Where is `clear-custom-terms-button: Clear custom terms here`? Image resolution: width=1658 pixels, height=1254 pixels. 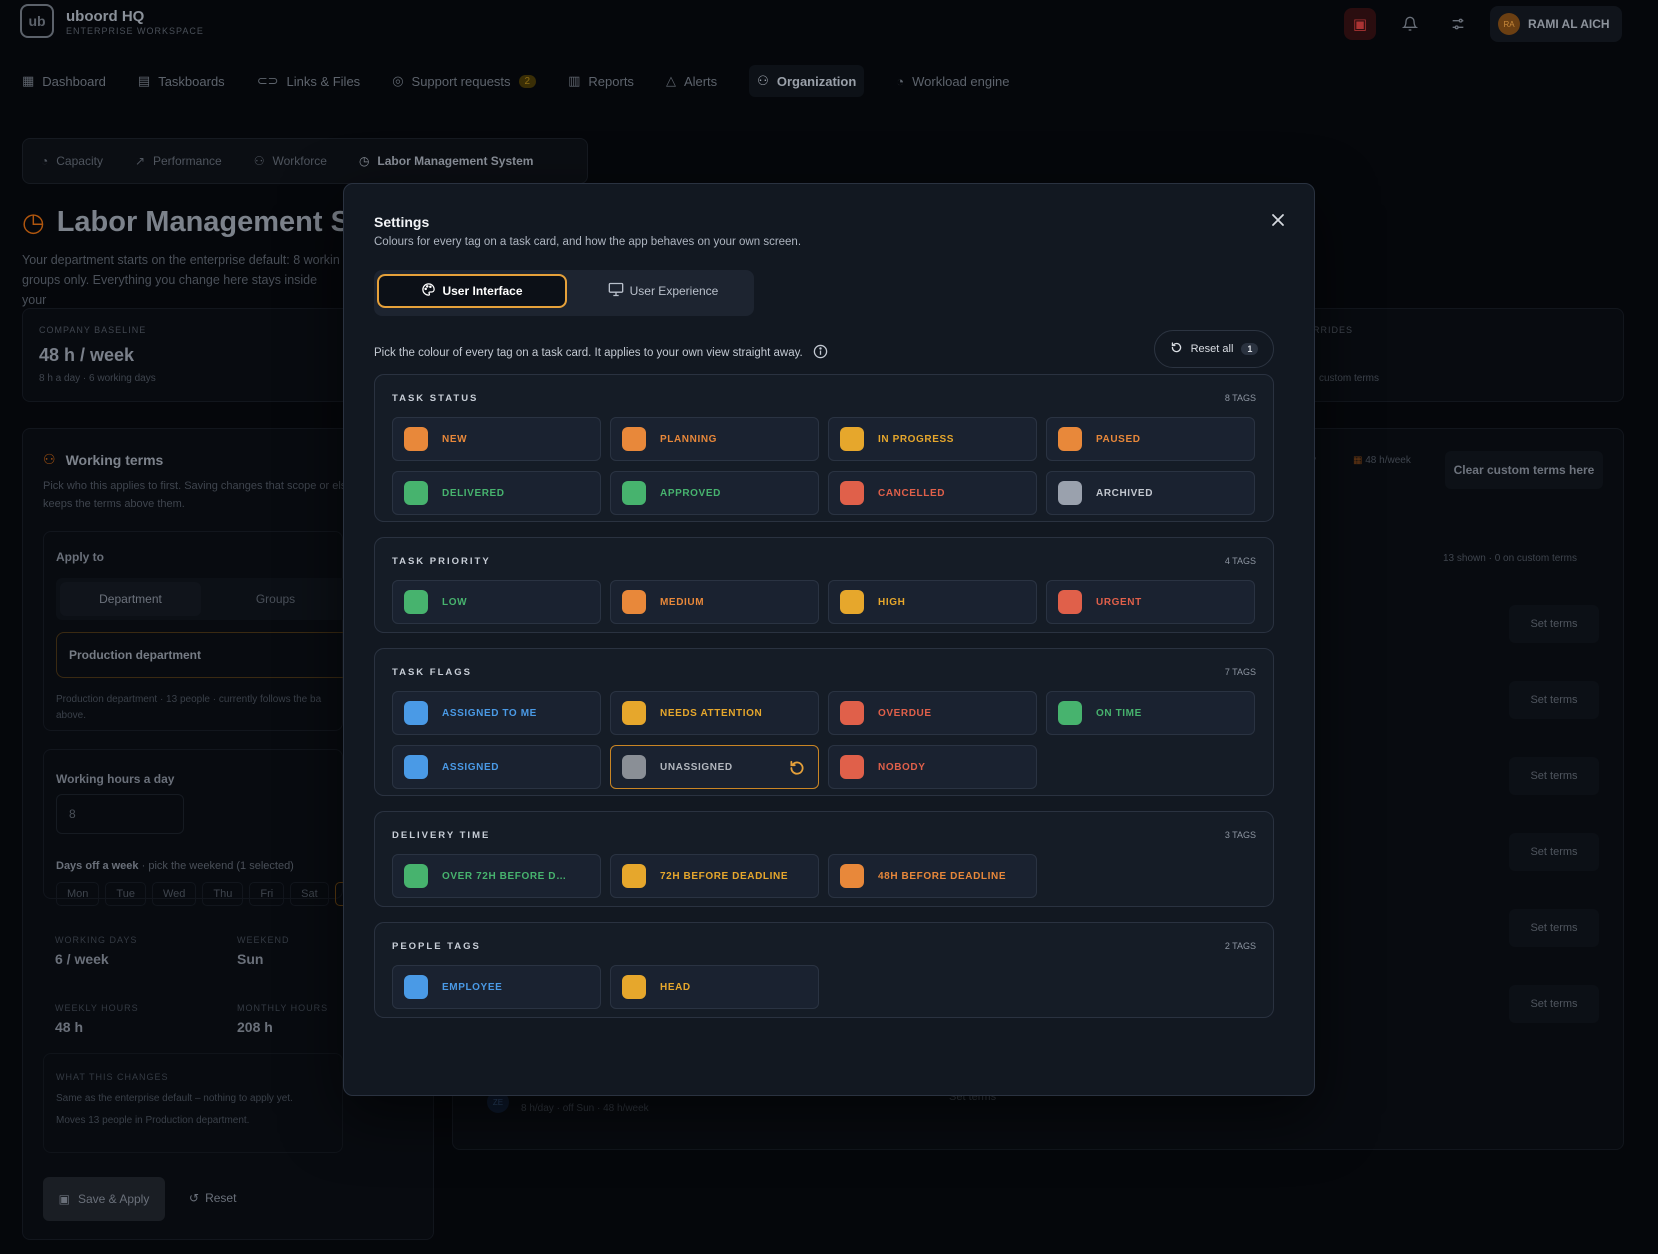 clear-custom-terms-button: Clear custom terms here is located at coordinates (1524, 470).